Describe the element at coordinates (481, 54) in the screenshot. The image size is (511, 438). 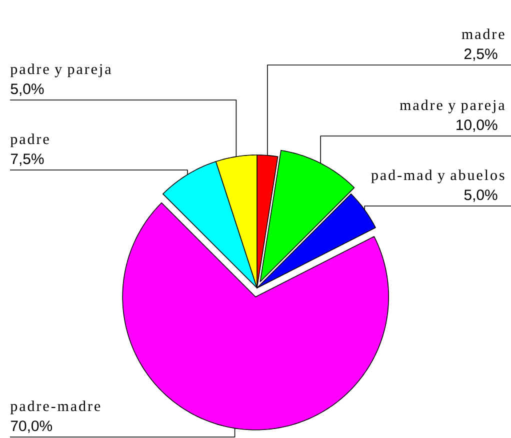
I see `data-label: 2,5%` at that location.